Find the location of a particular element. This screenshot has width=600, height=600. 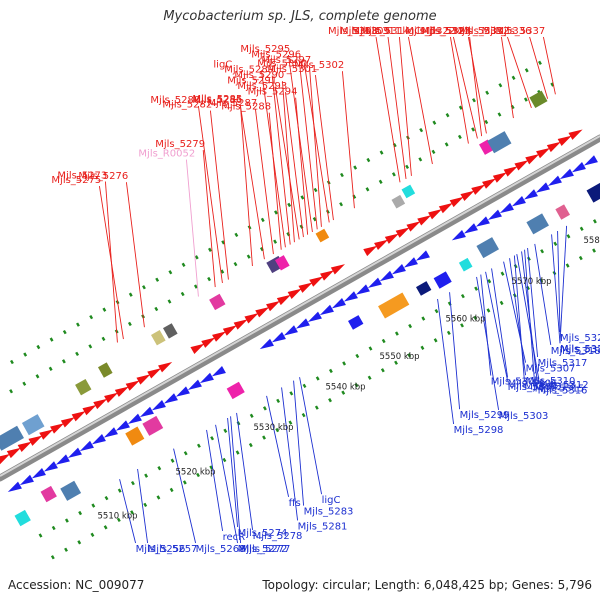

reverse-gene-label: Mjls_5281 is located at coordinates (323, 526).